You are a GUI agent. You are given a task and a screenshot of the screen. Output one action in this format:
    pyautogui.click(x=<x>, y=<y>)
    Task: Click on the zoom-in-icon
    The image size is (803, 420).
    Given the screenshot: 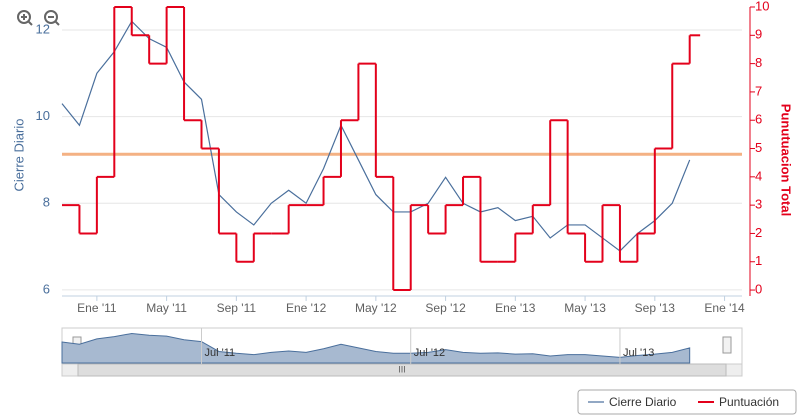 What is the action you would take?
    pyautogui.click(x=27, y=20)
    